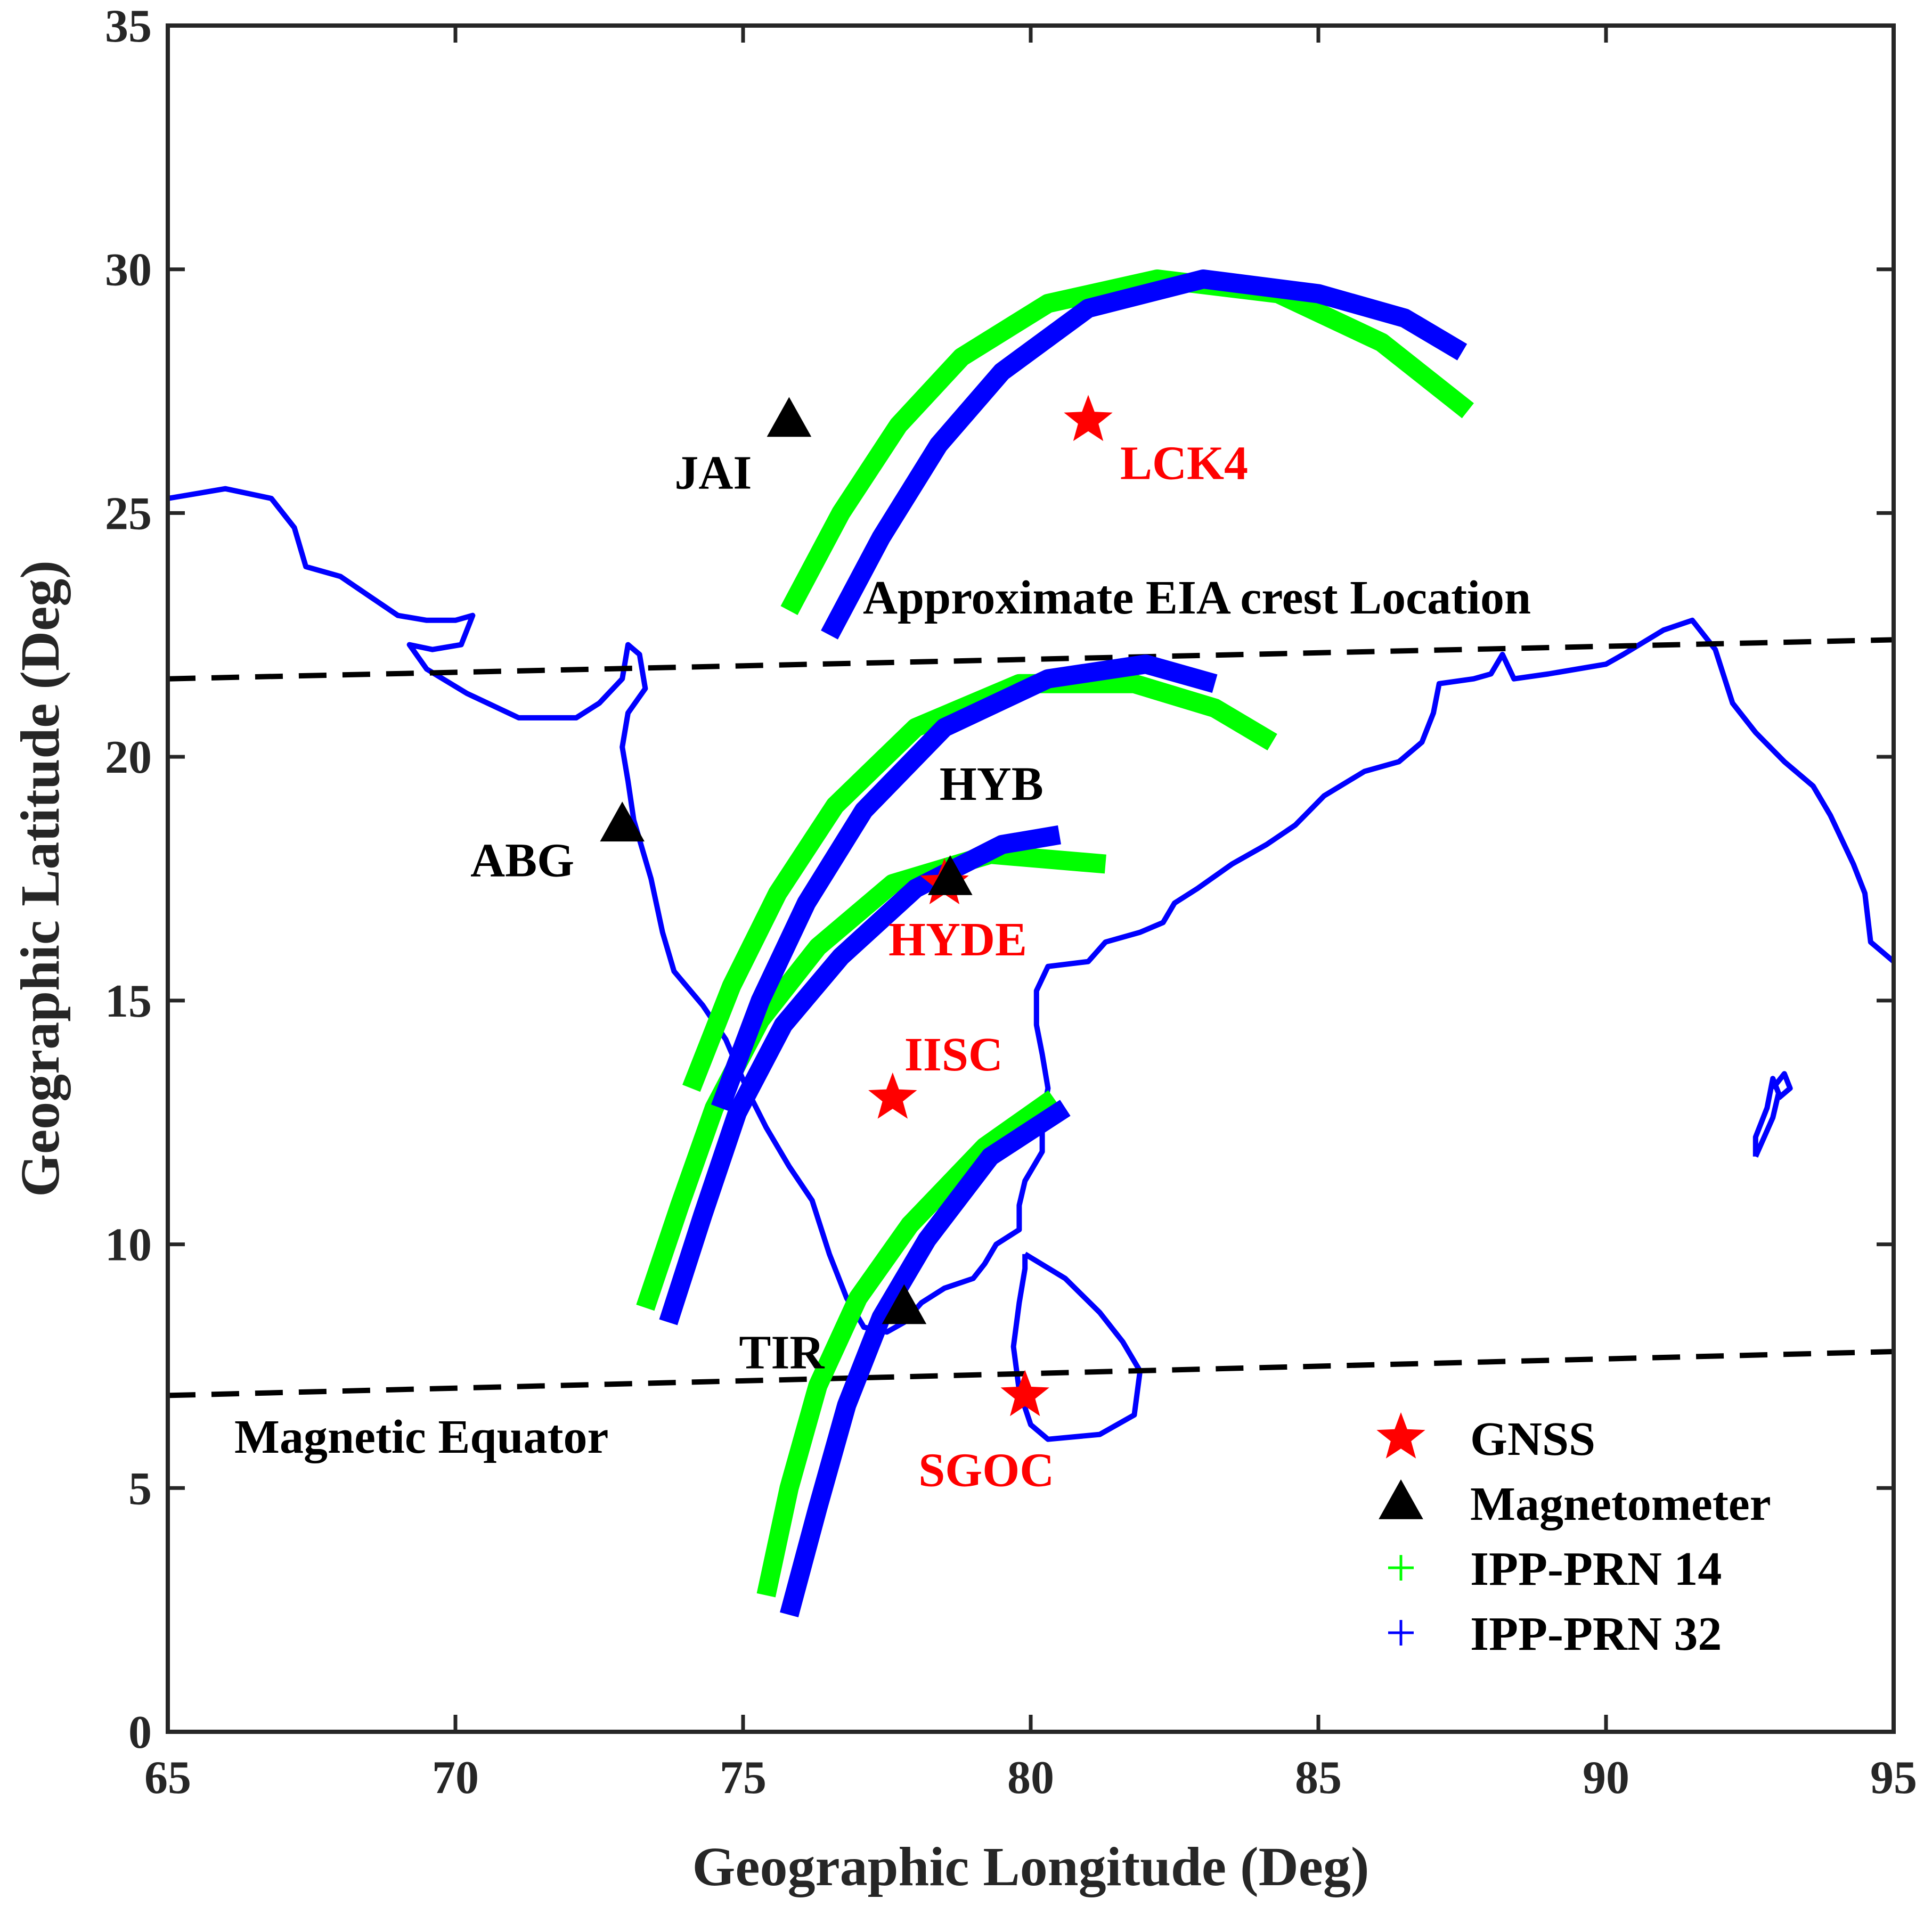  Describe the element at coordinates (421, 1437) in the screenshot. I see `magnetic-equator-label: Magnetic Equator` at that location.